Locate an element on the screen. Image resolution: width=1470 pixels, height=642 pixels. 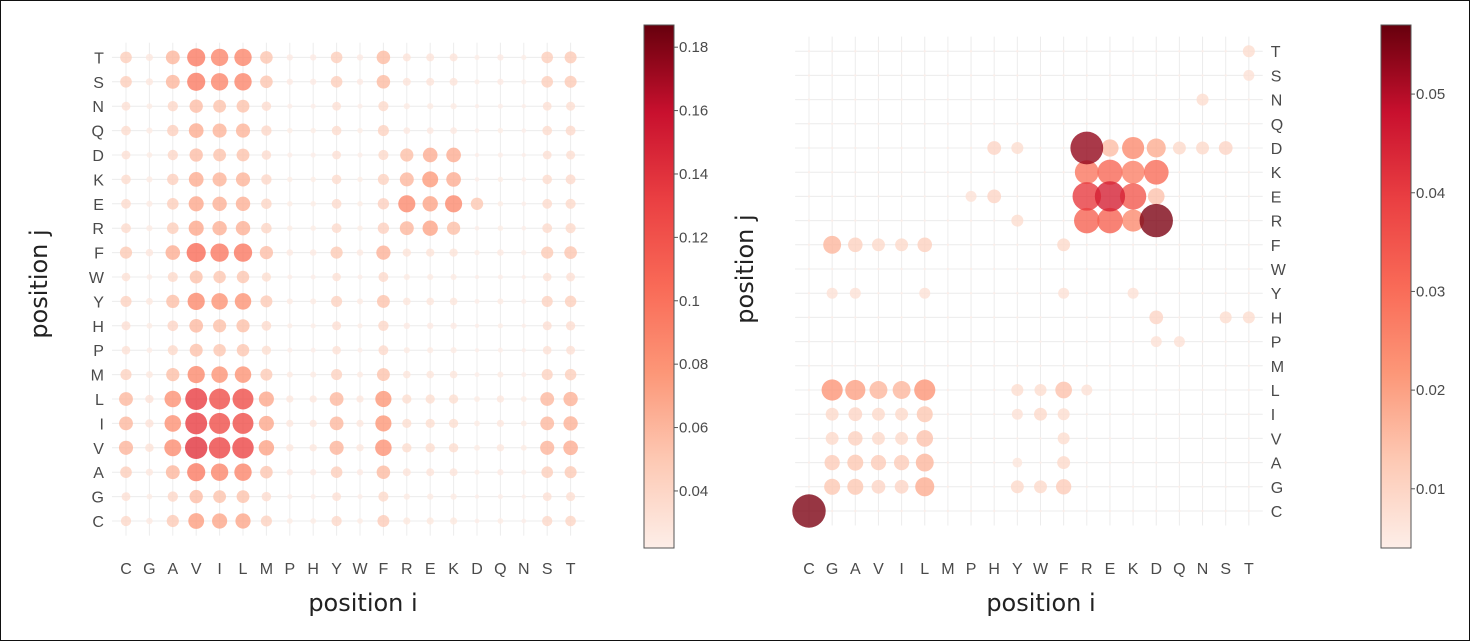
x-tick-label: E is located at coordinates (430, 569).